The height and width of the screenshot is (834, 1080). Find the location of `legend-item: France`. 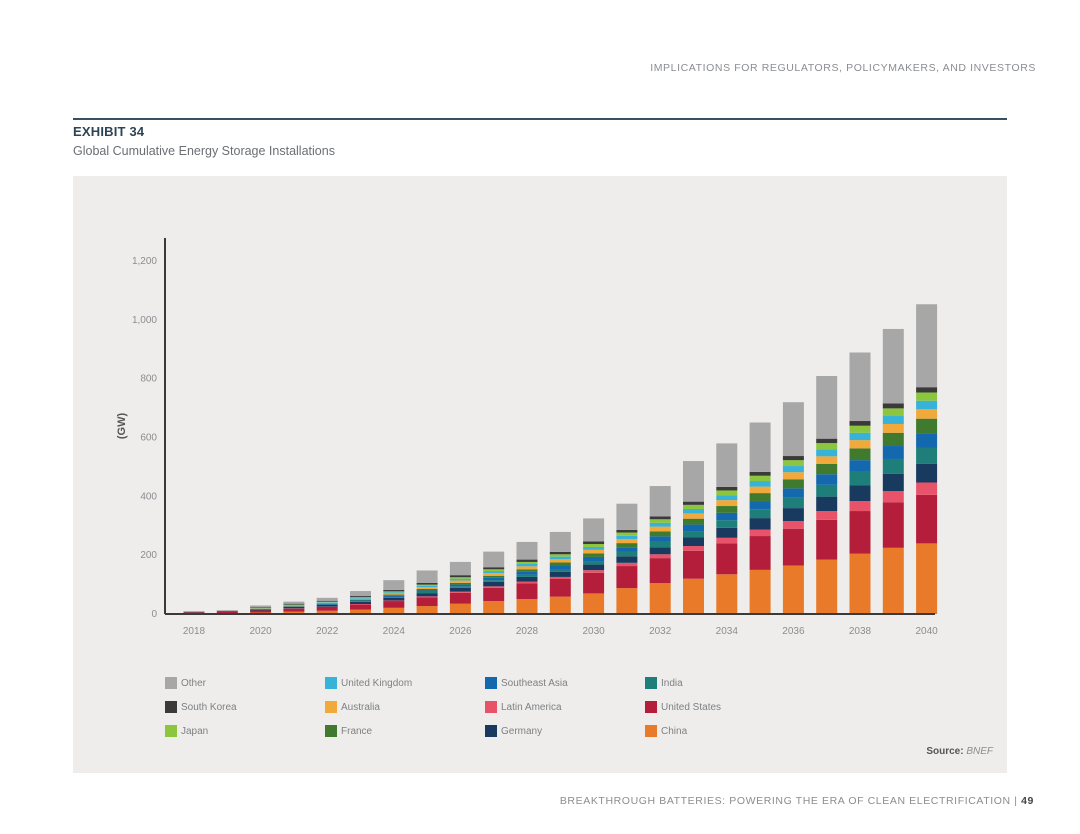

legend-item: France is located at coordinates (405, 731).